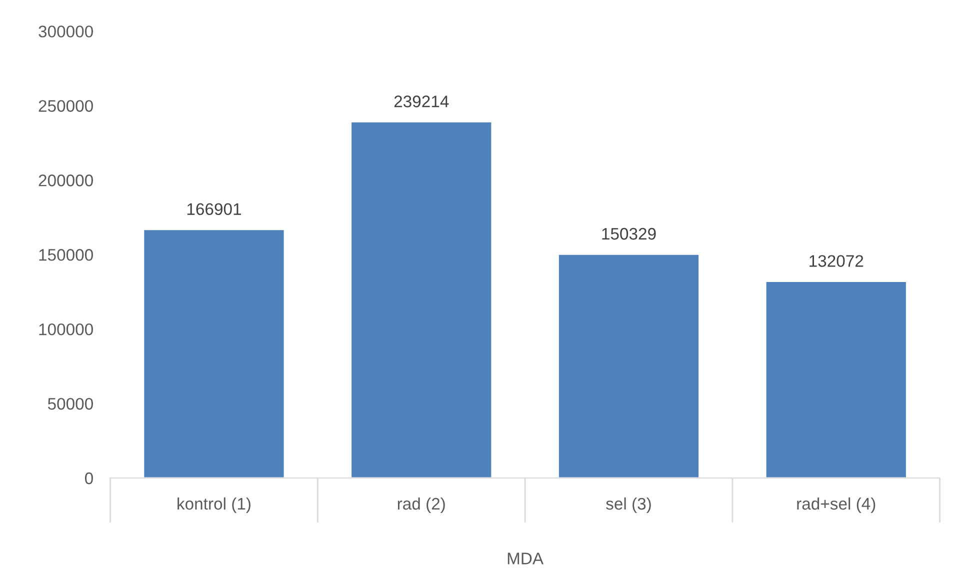  Describe the element at coordinates (421, 102) in the screenshot. I see `data-label: 239214` at that location.